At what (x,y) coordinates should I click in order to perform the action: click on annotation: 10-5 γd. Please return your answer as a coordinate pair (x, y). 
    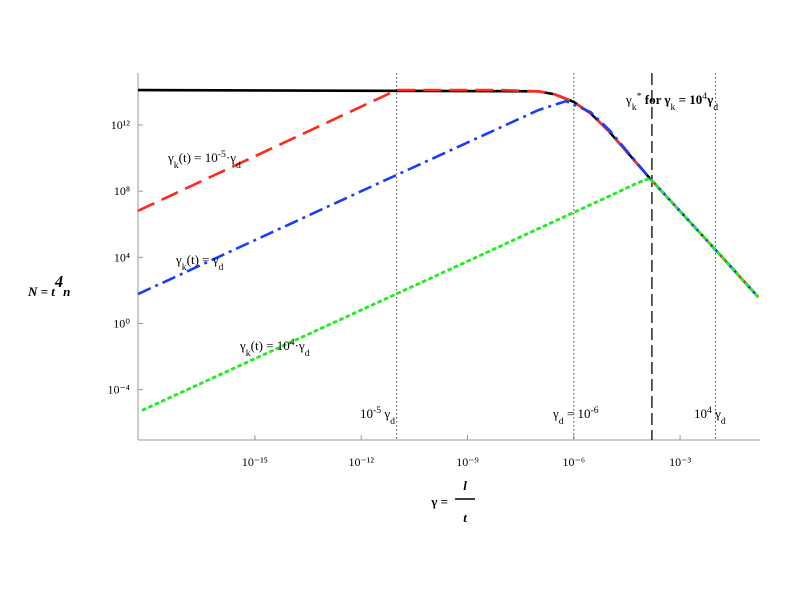
    Looking at the image, I should click on (377, 416).